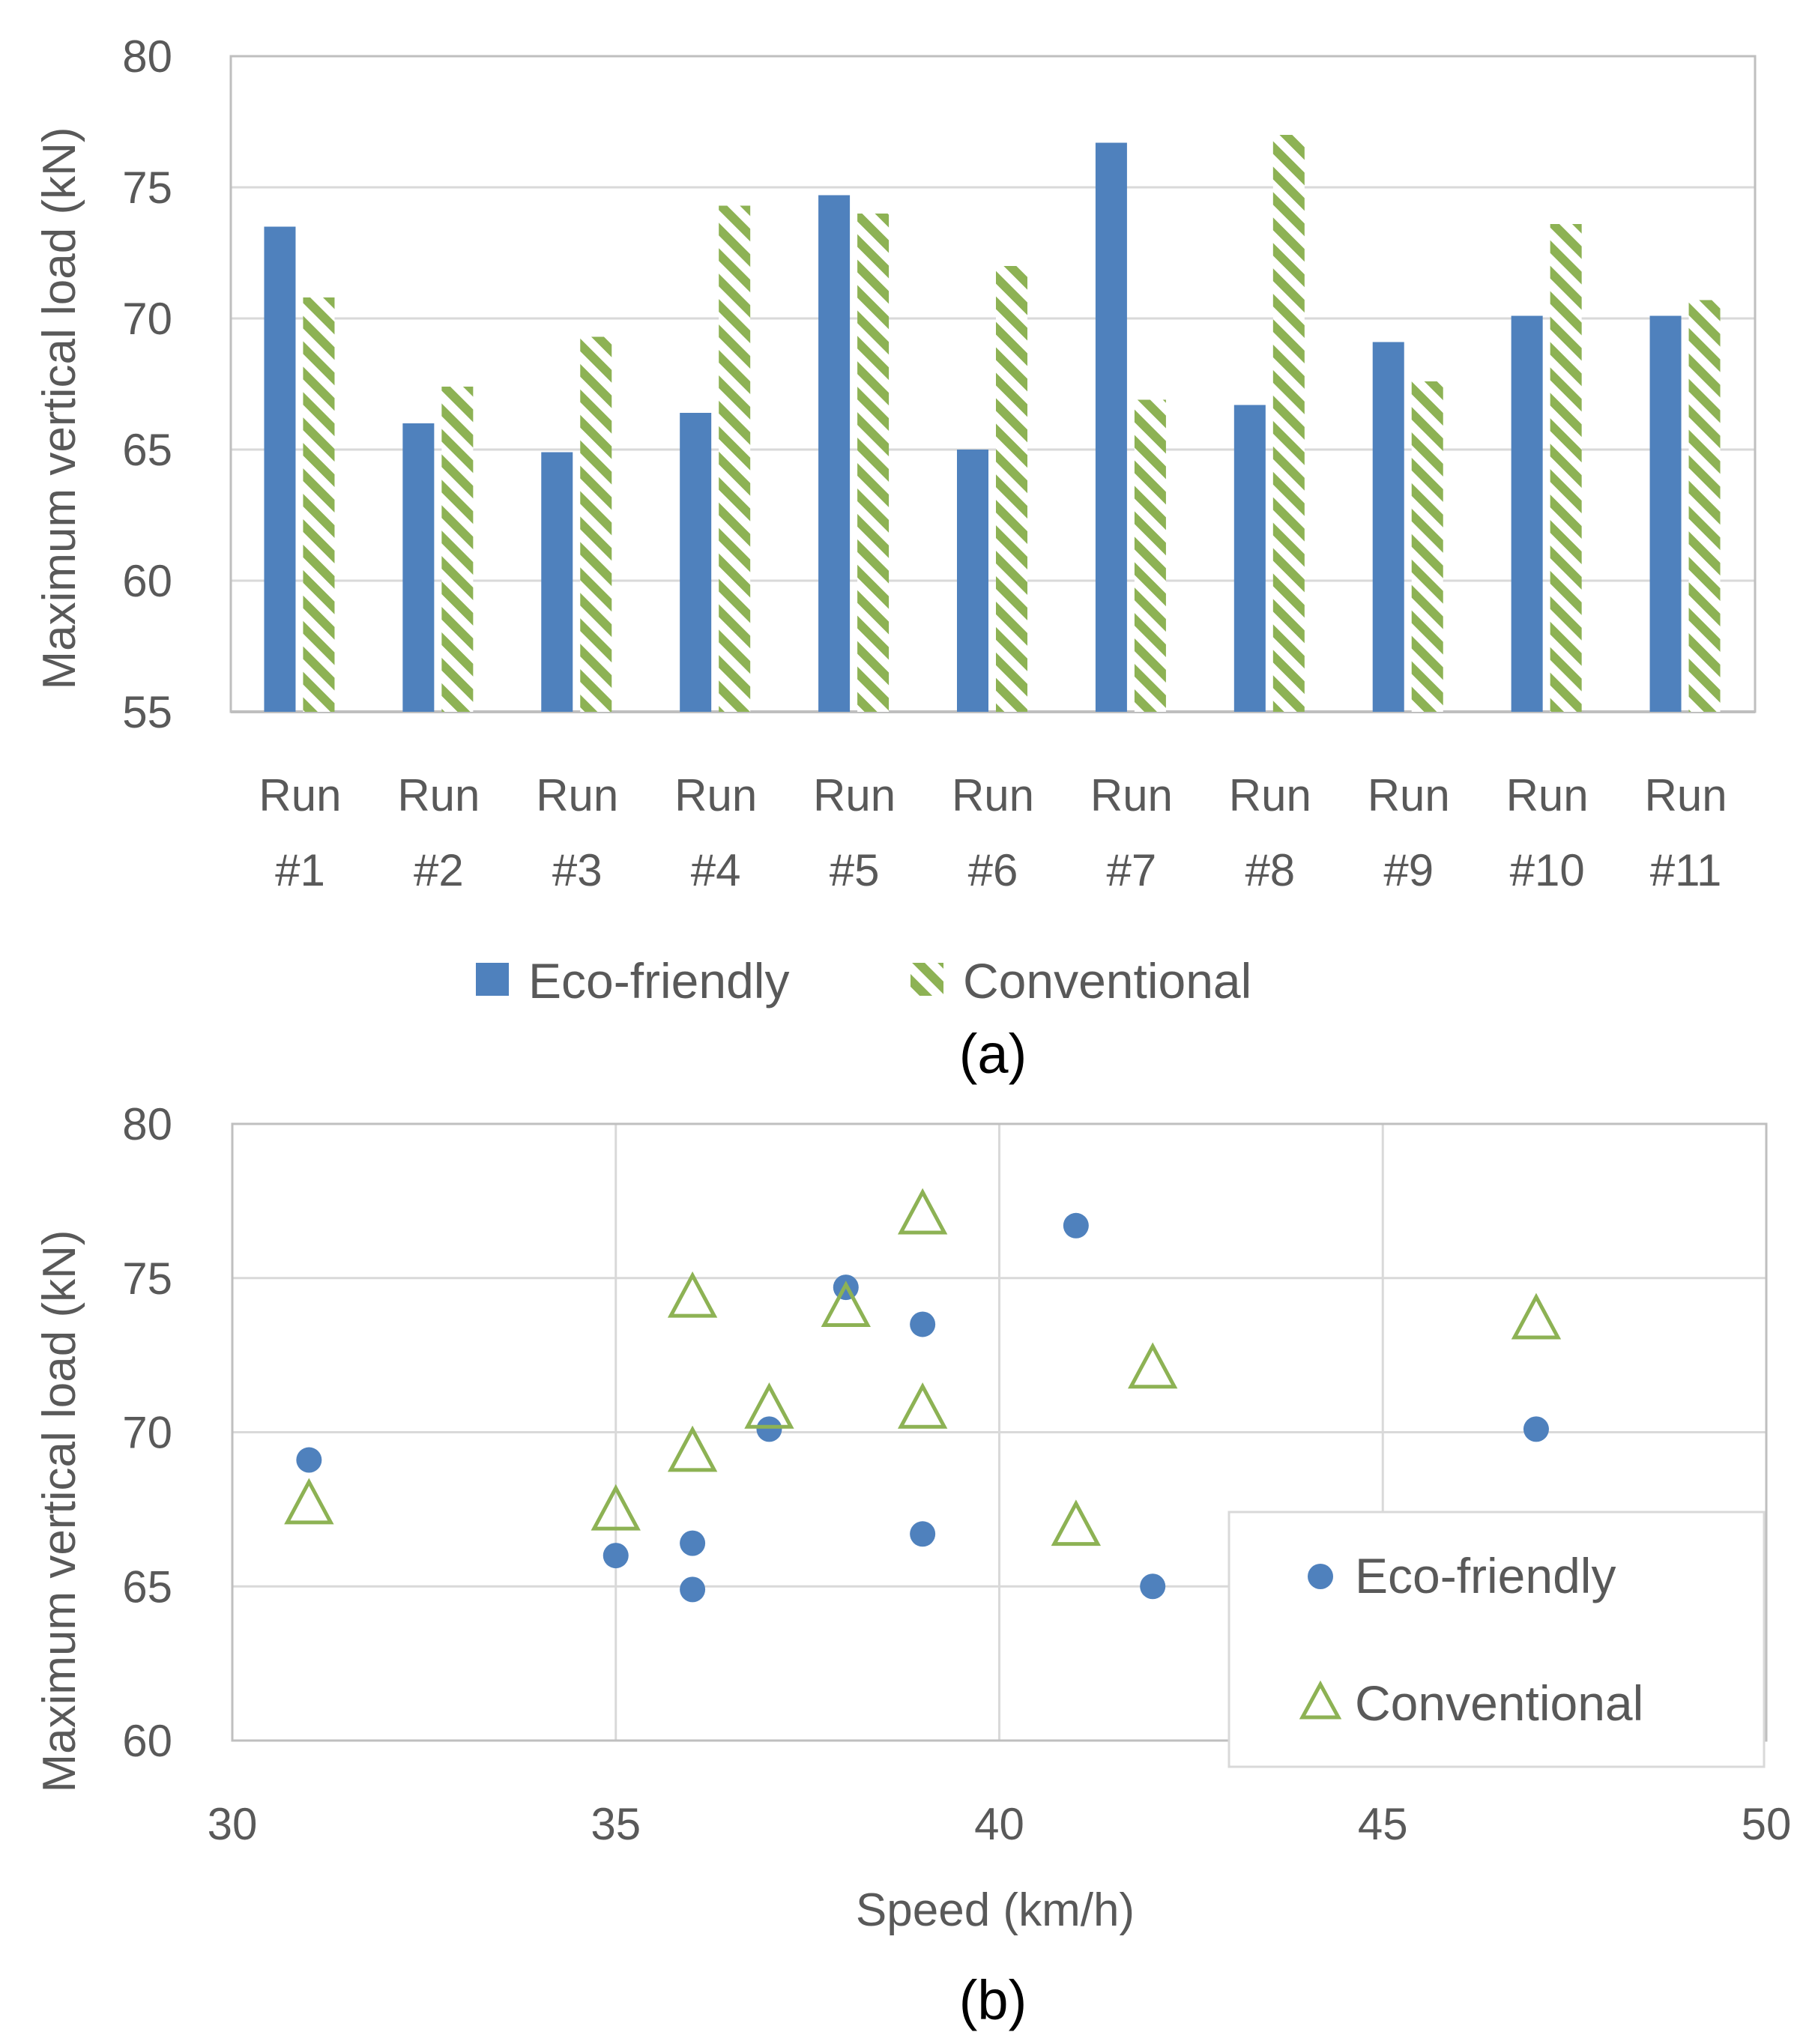  Describe the element at coordinates (993, 795) in the screenshot. I see `x-tick-line1-6: Run` at that location.